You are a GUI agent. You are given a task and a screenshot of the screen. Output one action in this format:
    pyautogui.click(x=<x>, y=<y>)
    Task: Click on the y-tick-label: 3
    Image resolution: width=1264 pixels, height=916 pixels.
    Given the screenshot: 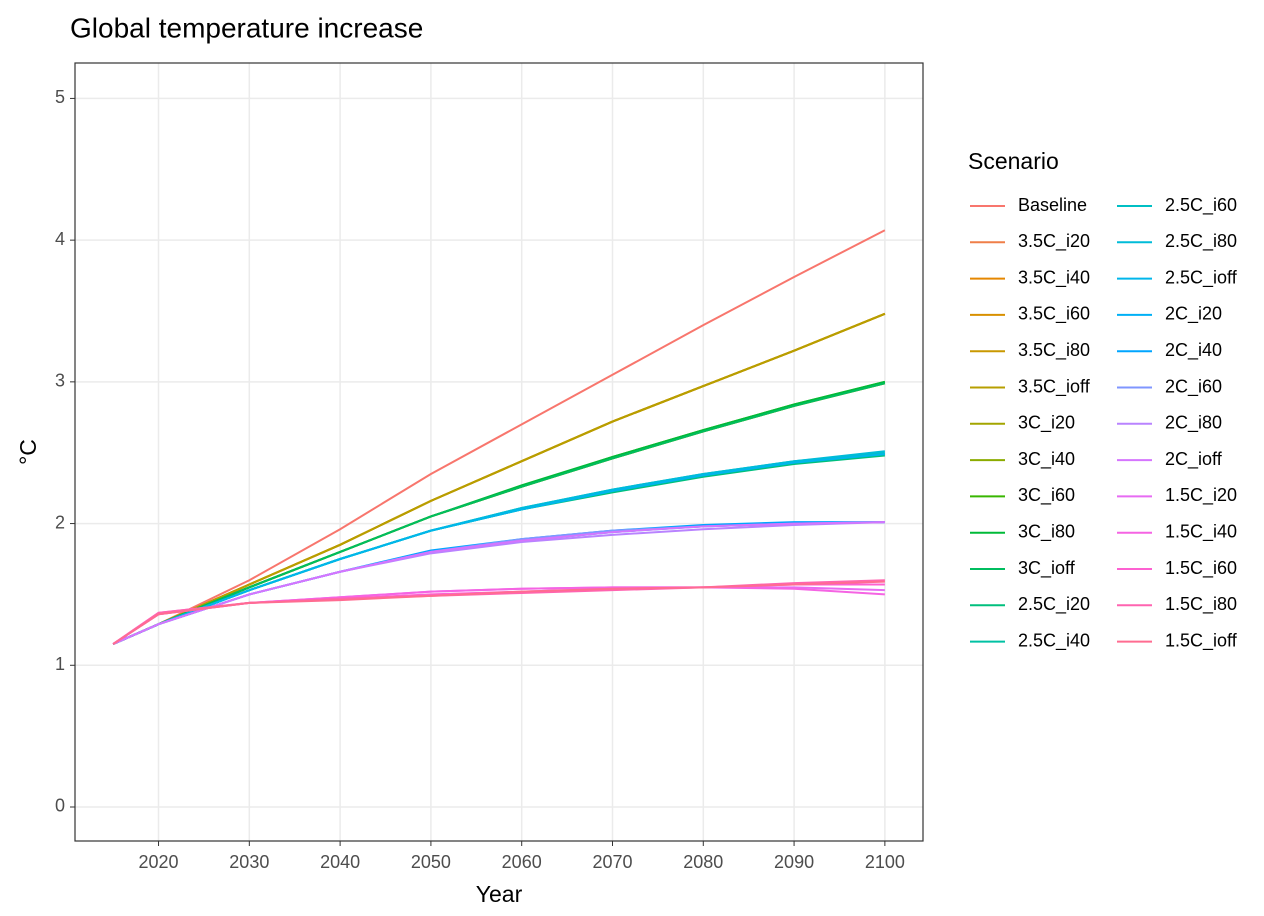 What is the action you would take?
    pyautogui.click(x=60, y=381)
    